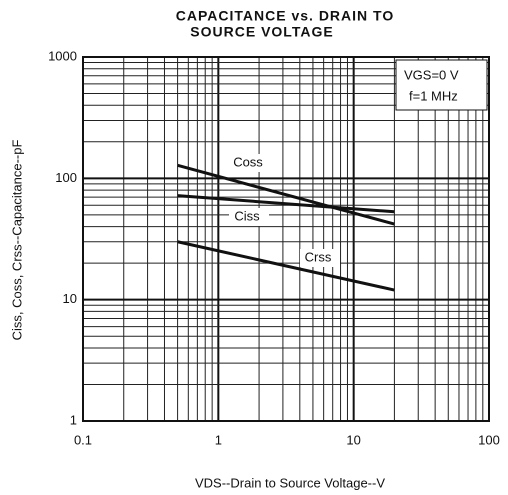  I want to click on series-label: Crss, so click(318, 256).